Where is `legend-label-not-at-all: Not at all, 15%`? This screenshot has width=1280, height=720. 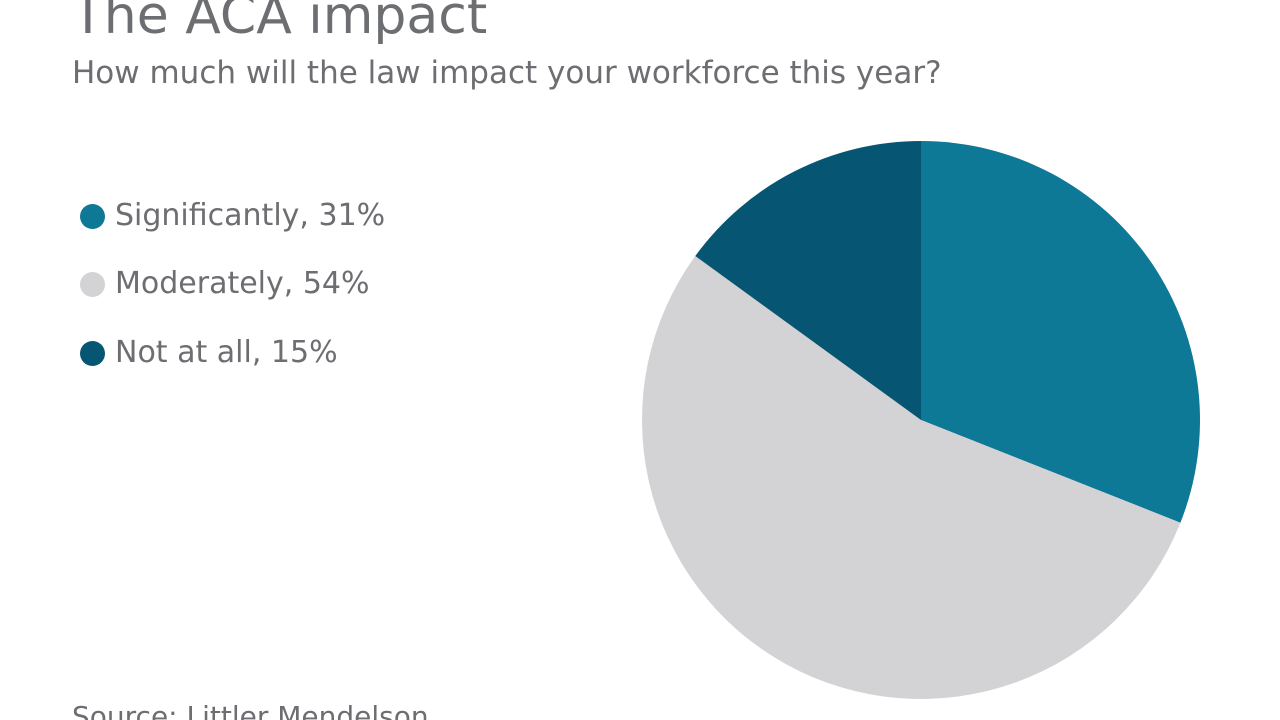
legend-label-not-at-all: Not at all, 15% is located at coordinates (226, 352).